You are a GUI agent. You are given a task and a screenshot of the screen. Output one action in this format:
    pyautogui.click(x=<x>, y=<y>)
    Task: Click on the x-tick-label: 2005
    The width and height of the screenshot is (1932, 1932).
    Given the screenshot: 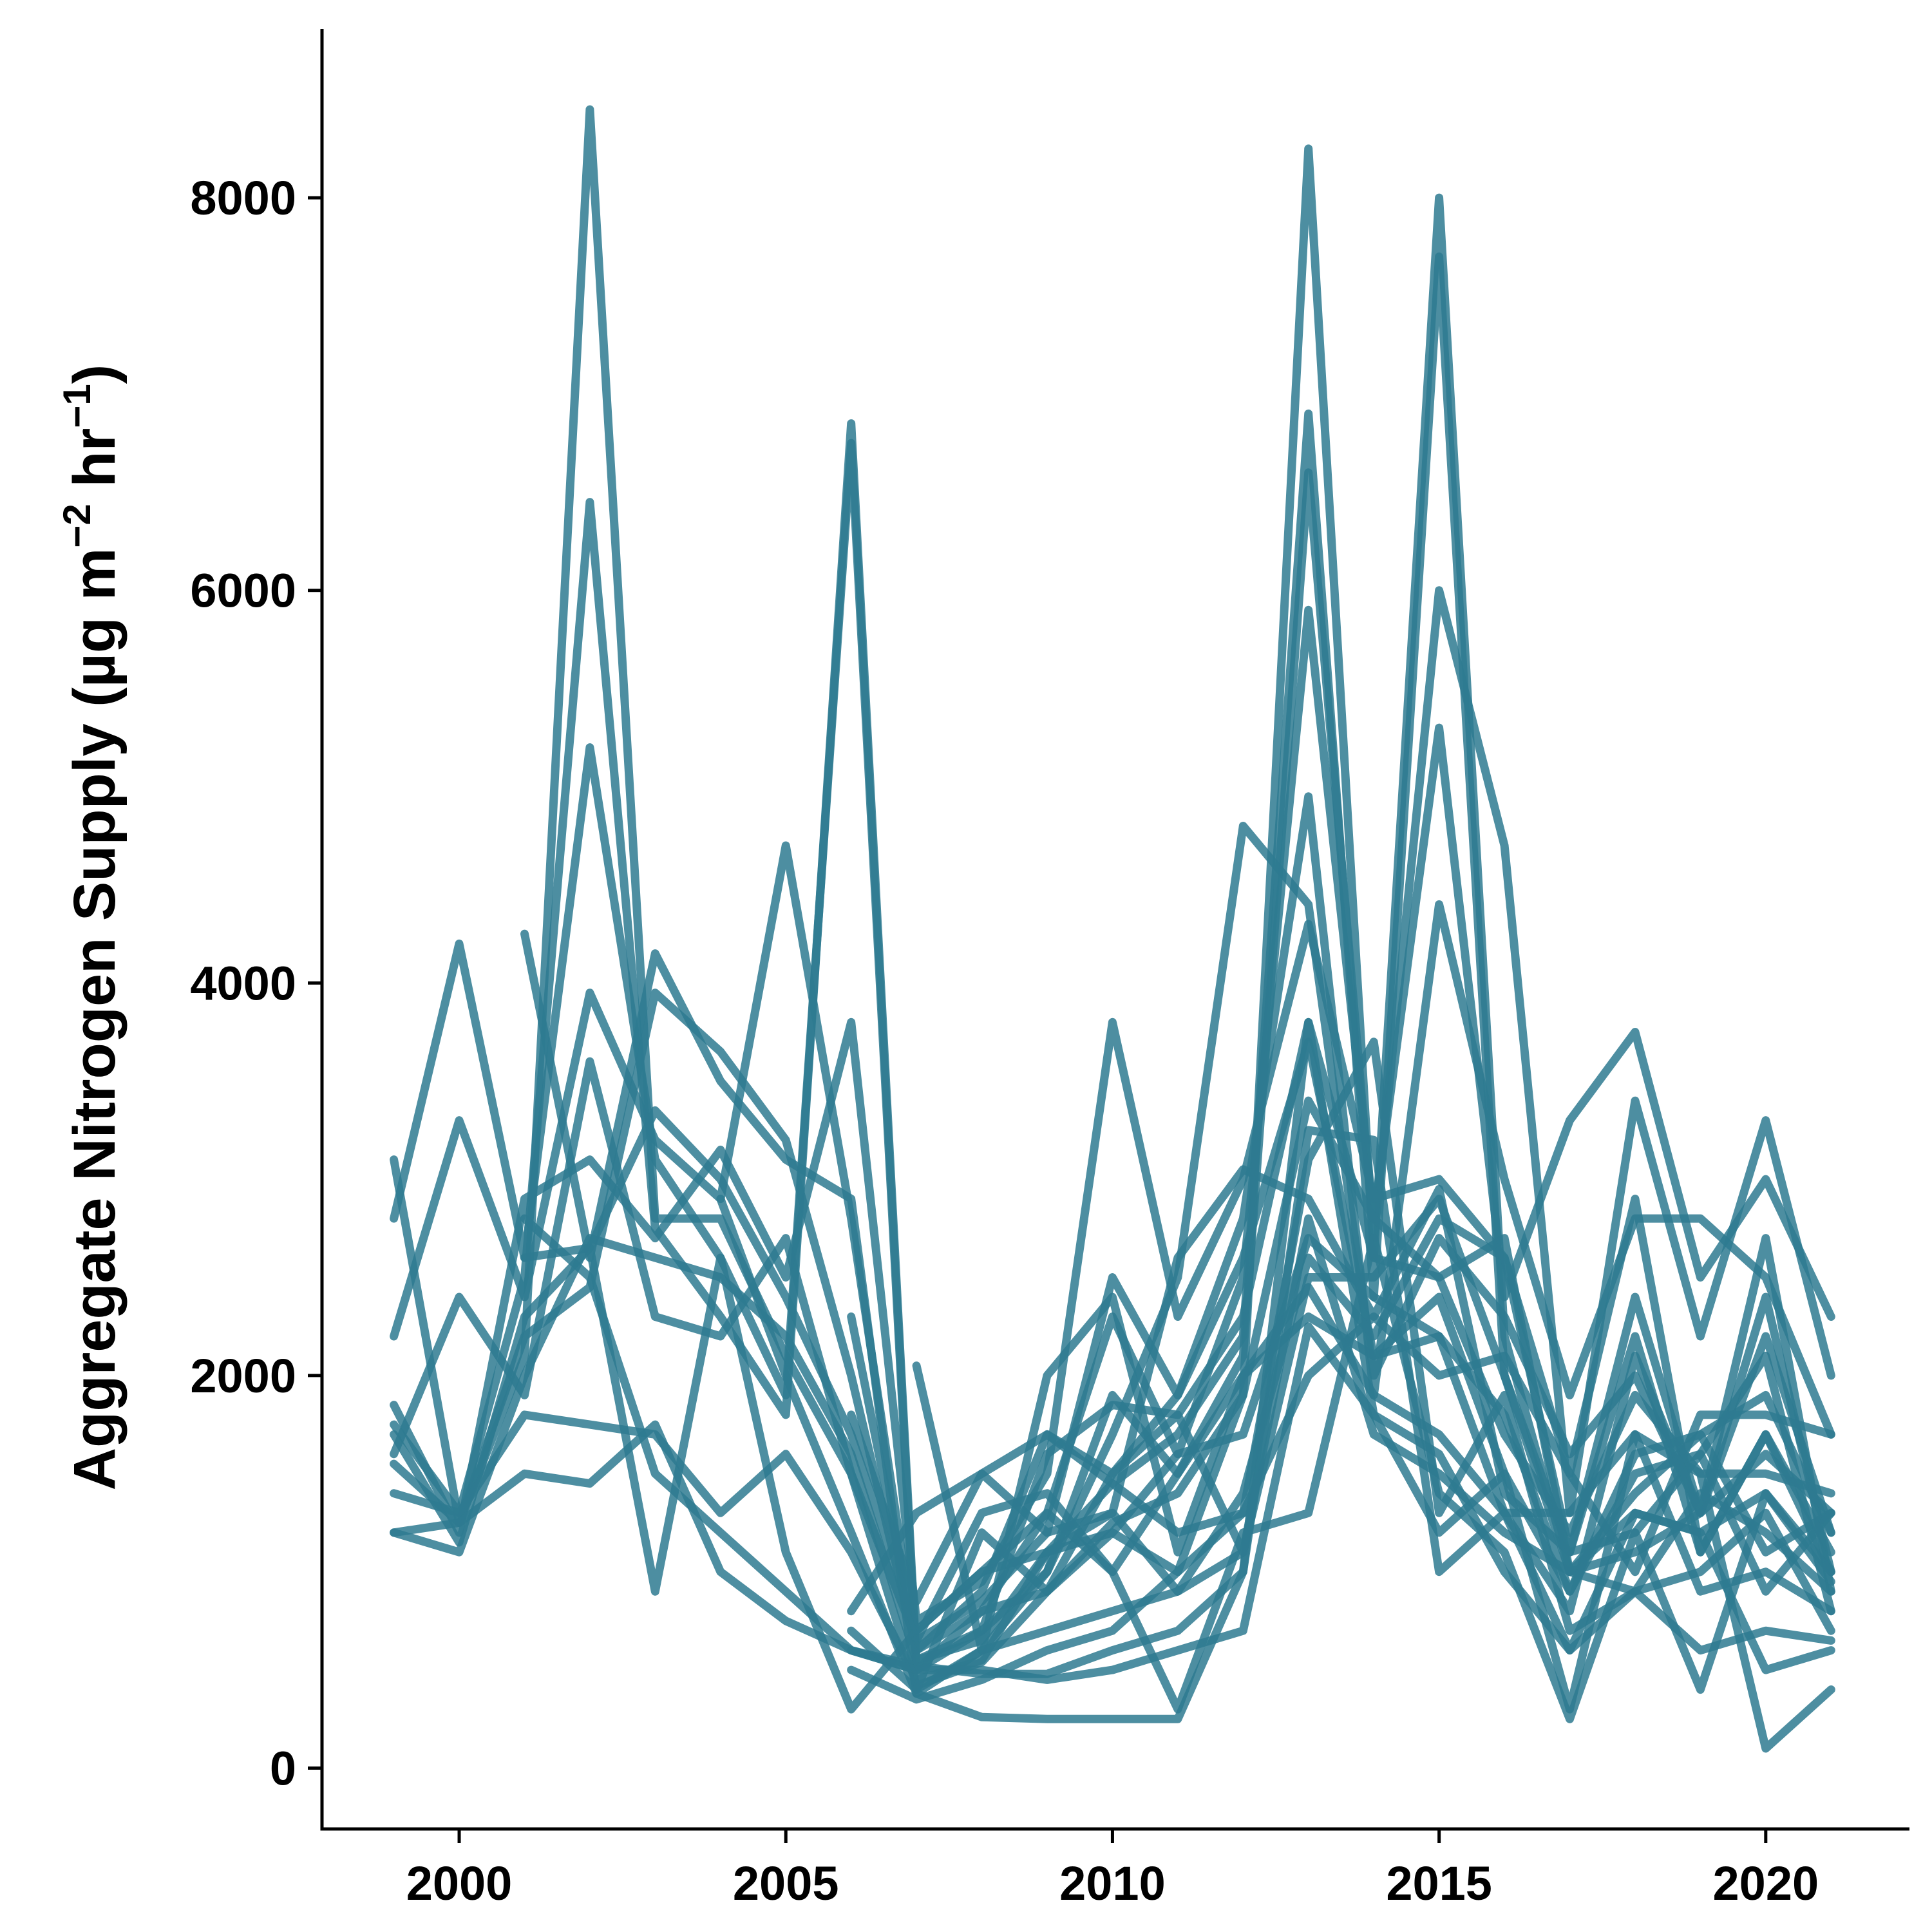 What is the action you would take?
    pyautogui.click(x=786, y=1884)
    